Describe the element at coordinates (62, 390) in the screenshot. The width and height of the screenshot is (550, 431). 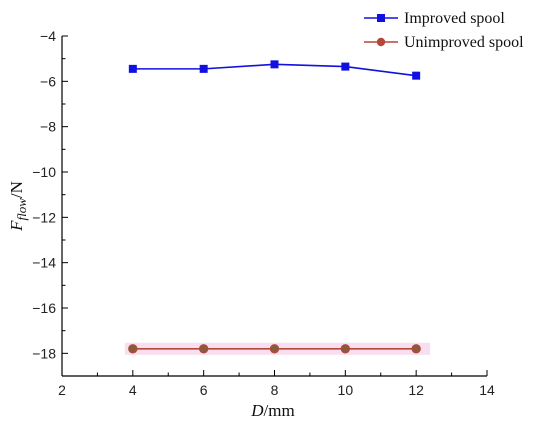
I see `x-tick-label: 2` at that location.